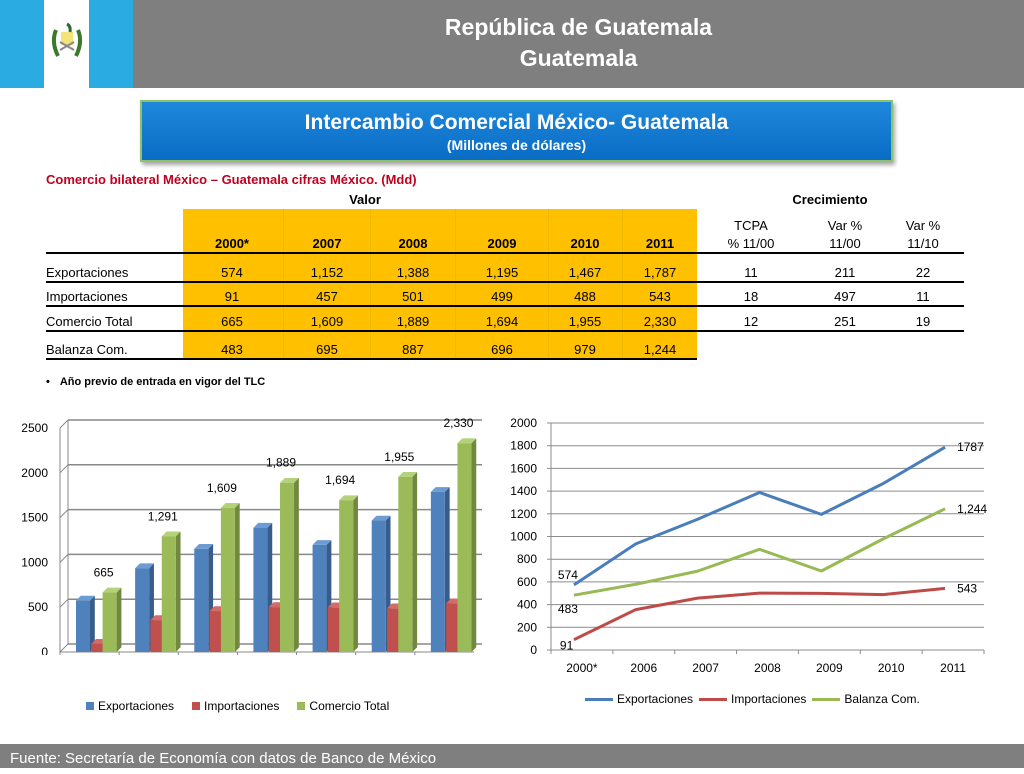  What do you see at coordinates (585, 349) in the screenshot?
I see `table-cell: 979` at bounding box center [585, 349].